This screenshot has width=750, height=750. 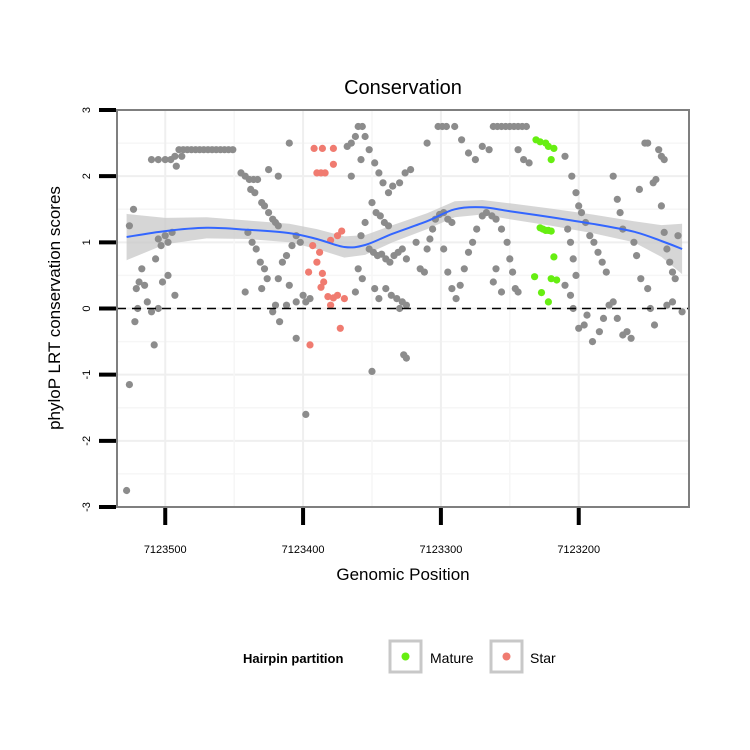 What do you see at coordinates (452, 658) in the screenshot?
I see `legend-label-mature: Mature` at bounding box center [452, 658].